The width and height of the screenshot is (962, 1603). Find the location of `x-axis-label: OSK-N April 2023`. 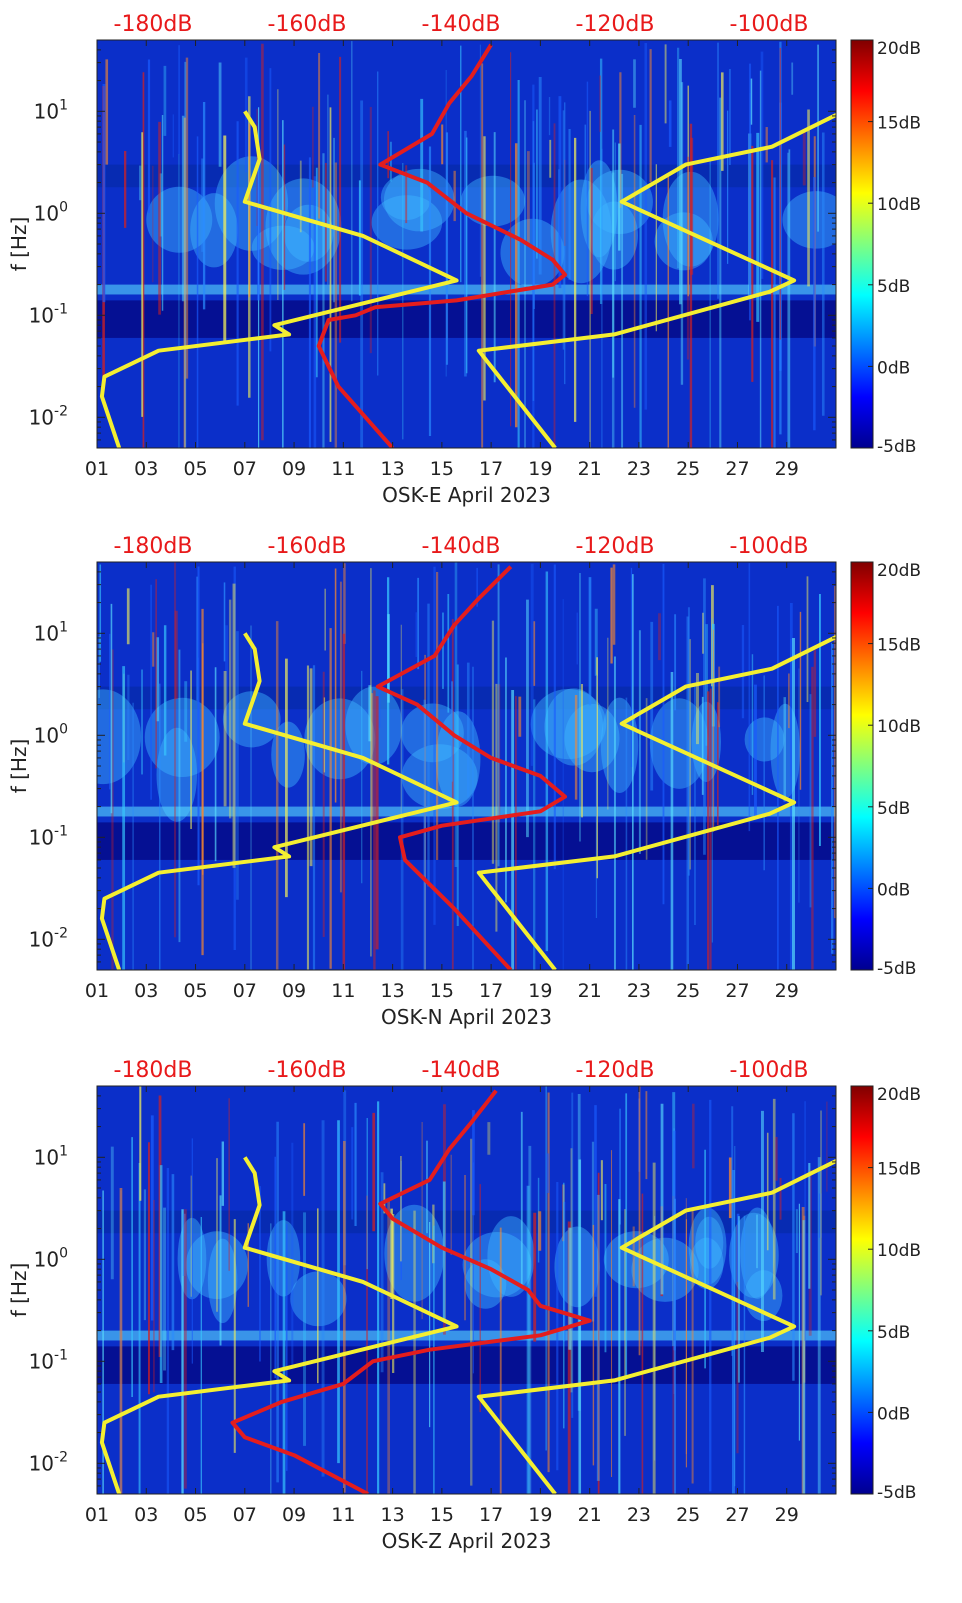

x-axis-label: OSK-N April 2023 is located at coordinates (466, 1017).